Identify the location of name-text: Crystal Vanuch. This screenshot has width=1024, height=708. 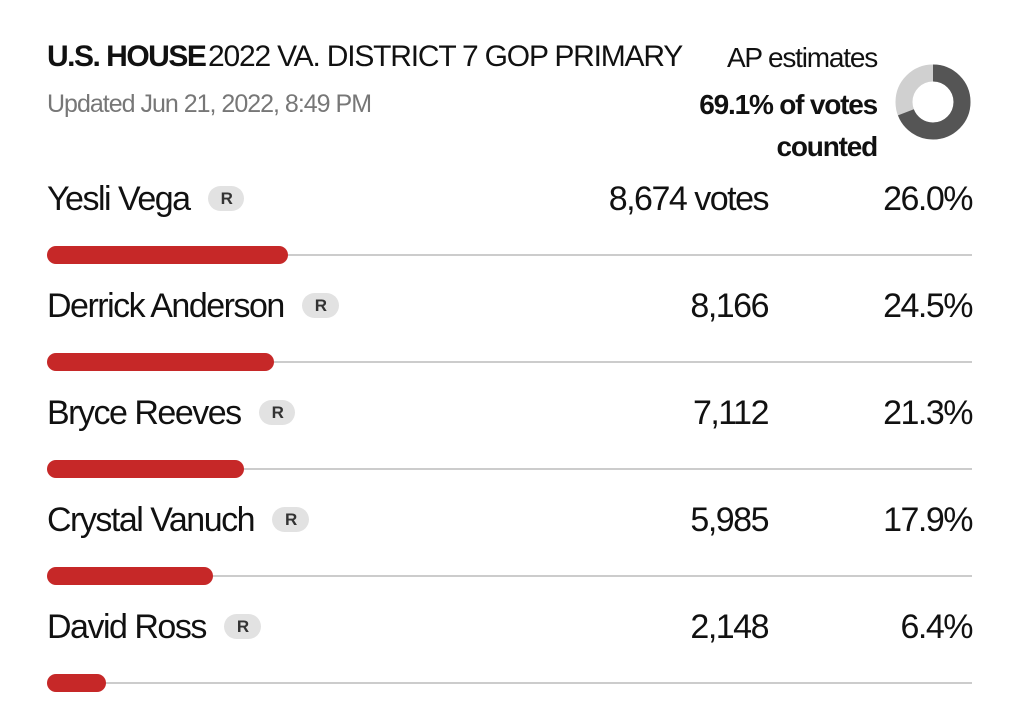
(151, 520).